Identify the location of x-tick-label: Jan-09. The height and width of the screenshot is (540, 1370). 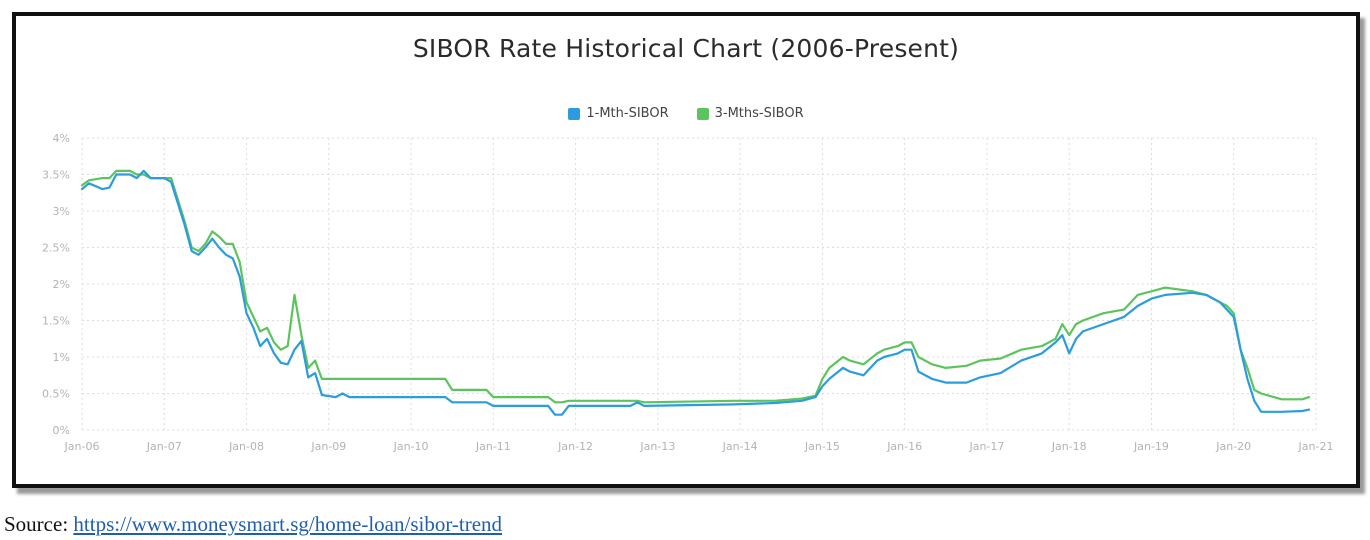
(328, 446).